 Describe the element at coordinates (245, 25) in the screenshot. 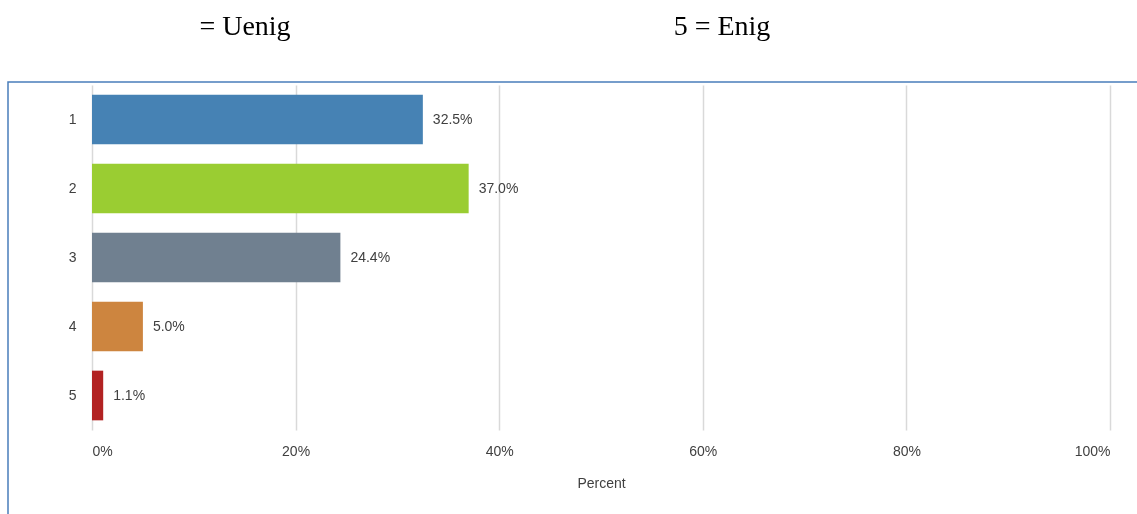

I see `text: = Uenig` at that location.